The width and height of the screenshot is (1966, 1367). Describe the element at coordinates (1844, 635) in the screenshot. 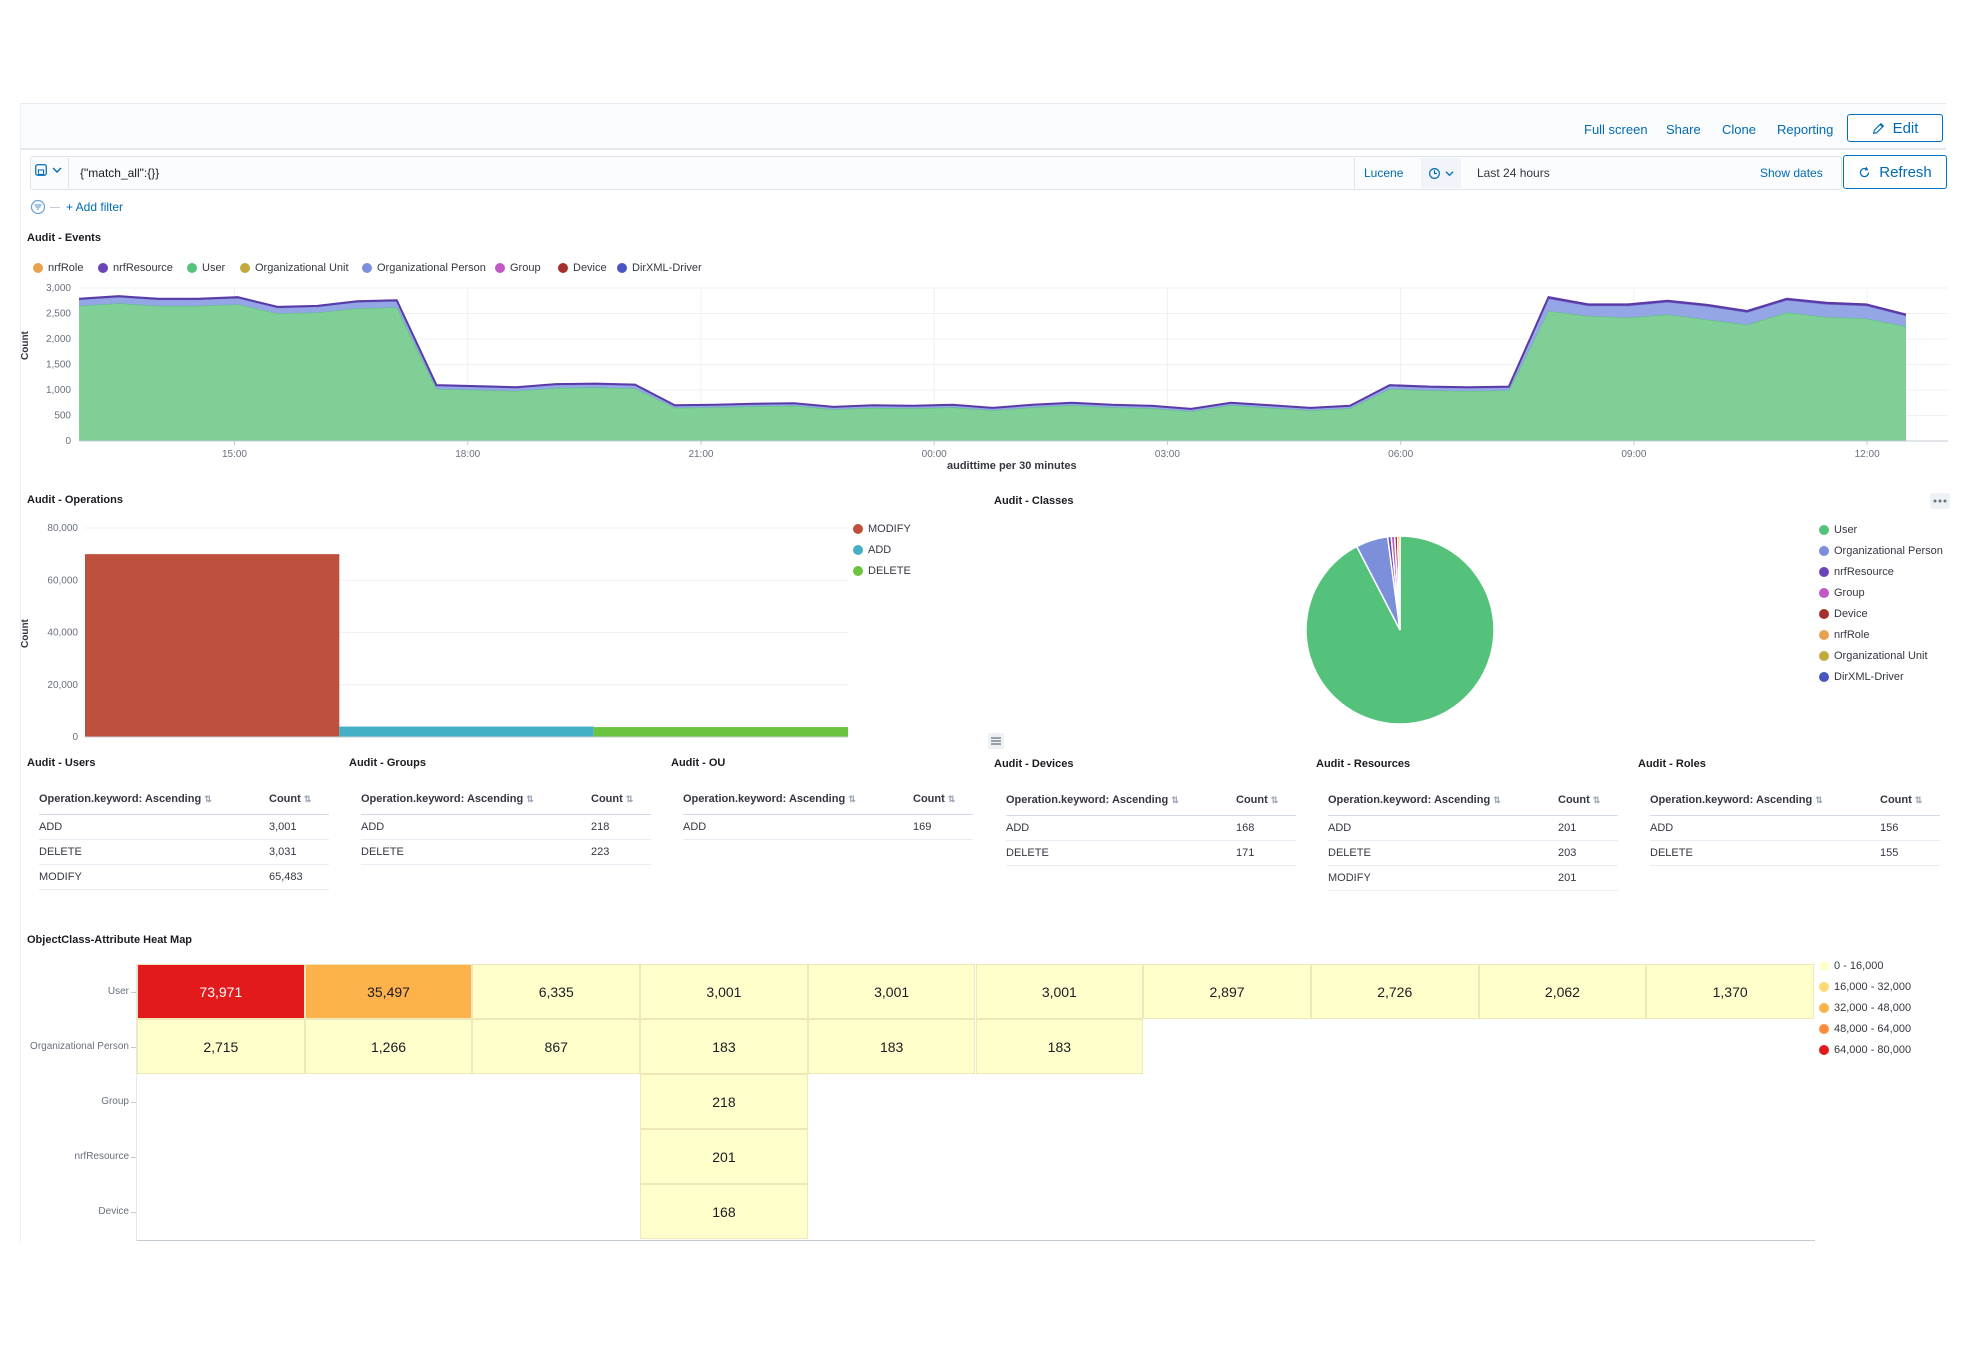

I see `classes-legend-item: nrfRole` at that location.